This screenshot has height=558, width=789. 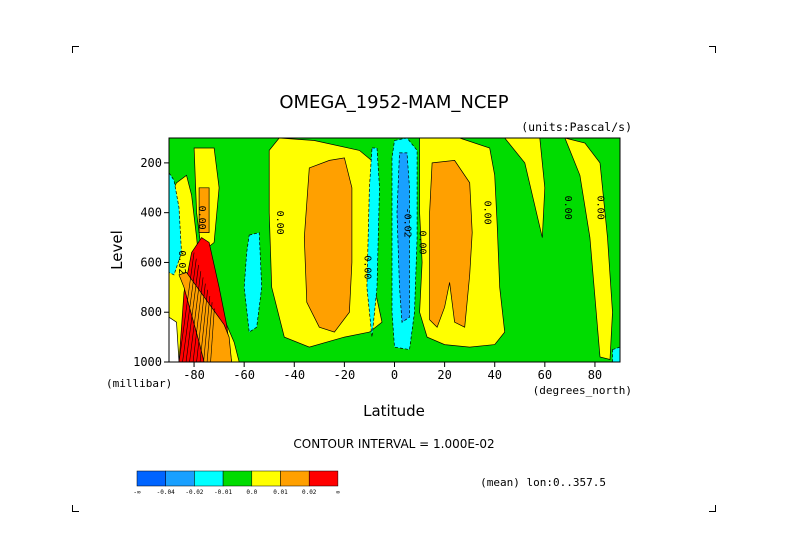 What do you see at coordinates (309, 492) in the screenshot?
I see `legend-label: 0.02` at bounding box center [309, 492].